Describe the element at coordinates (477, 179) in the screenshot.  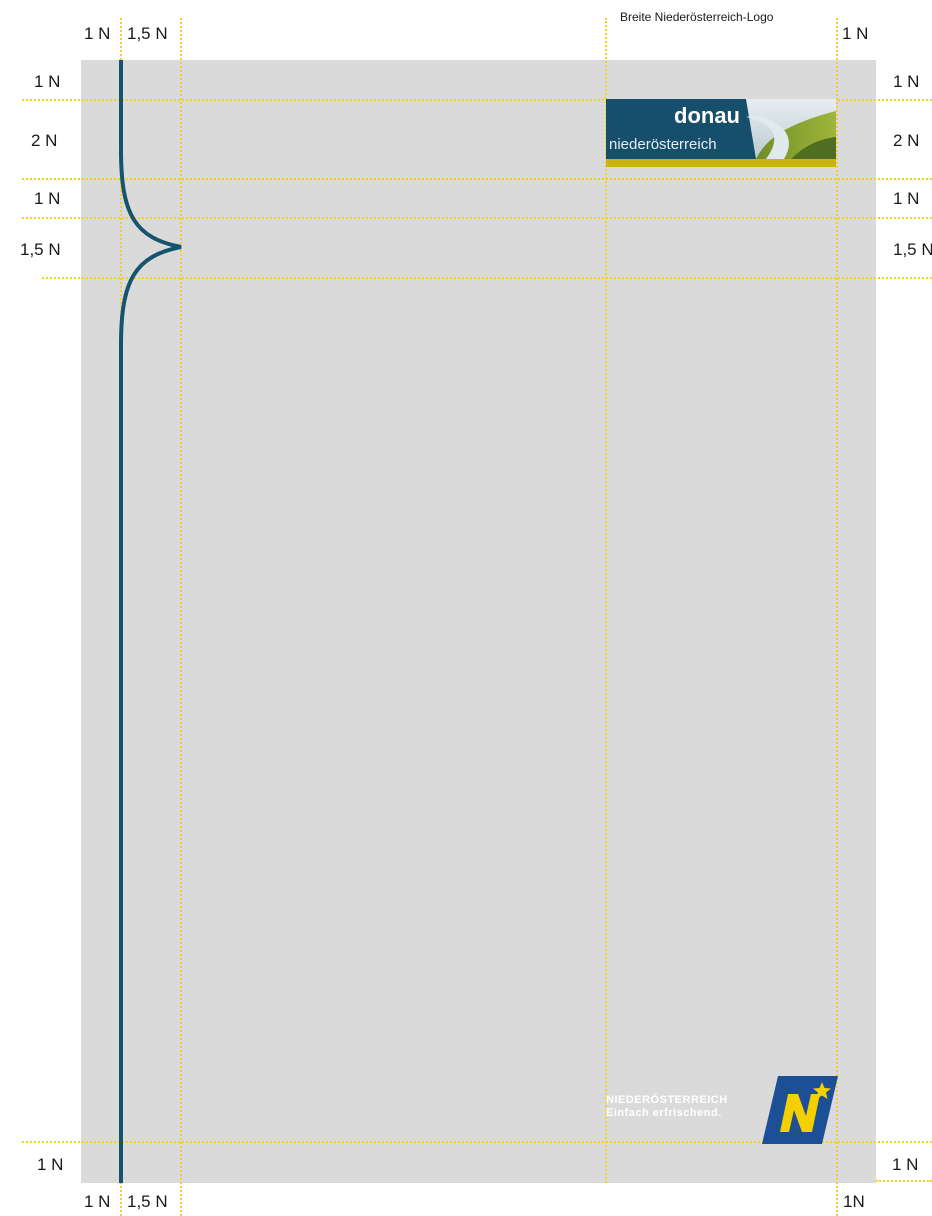
I see `guide-after-2n` at that location.